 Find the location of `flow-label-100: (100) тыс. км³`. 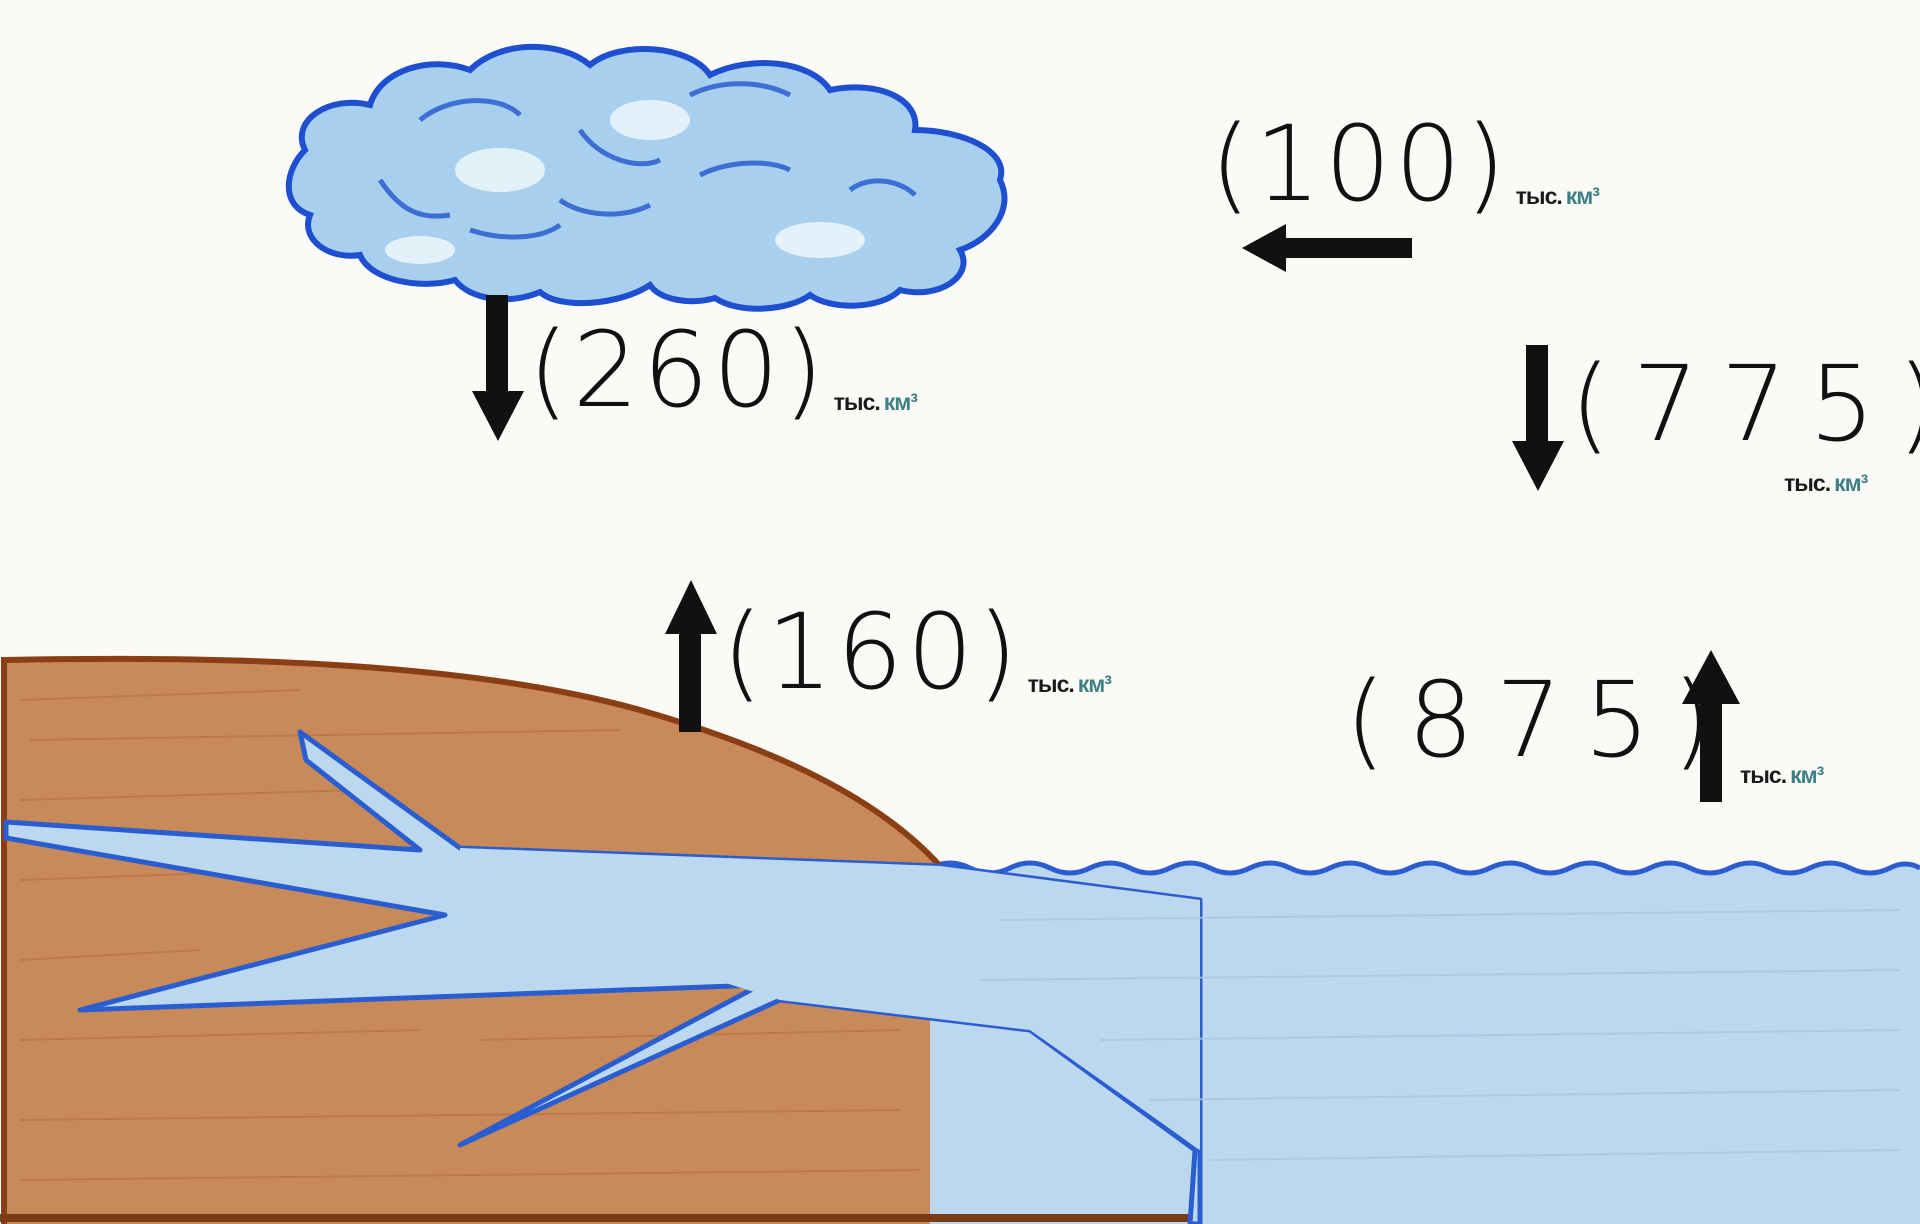

flow-label-100: (100) тыс. км³ is located at coordinates (1405, 164).